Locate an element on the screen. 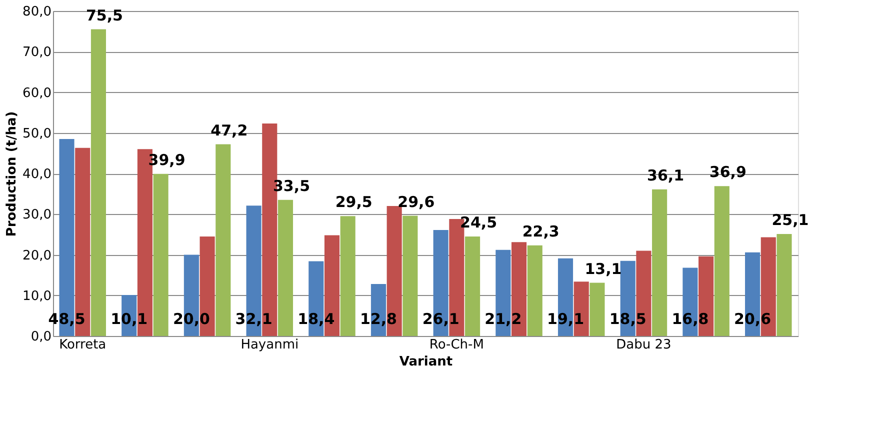 The image size is (874, 426). data-label: 12,8 is located at coordinates (378, 319).